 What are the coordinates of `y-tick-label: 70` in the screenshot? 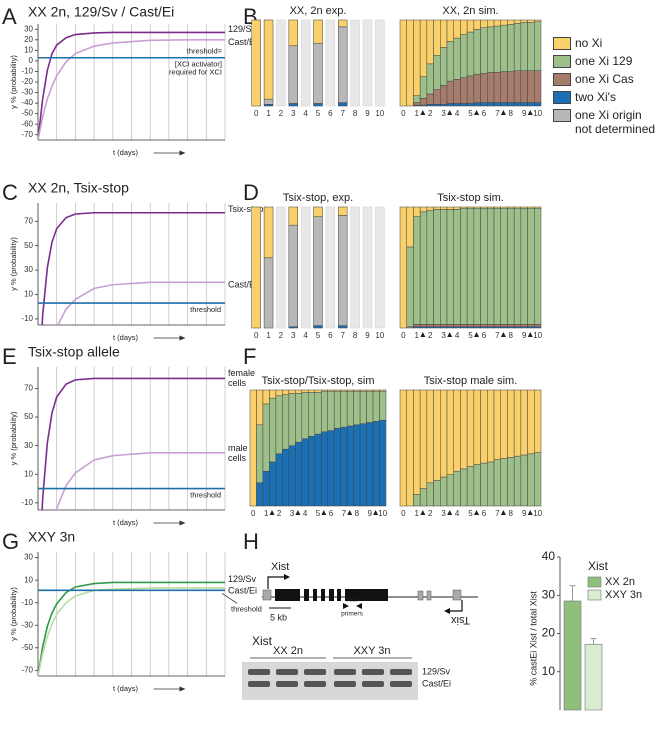 It's located at (28, 220).